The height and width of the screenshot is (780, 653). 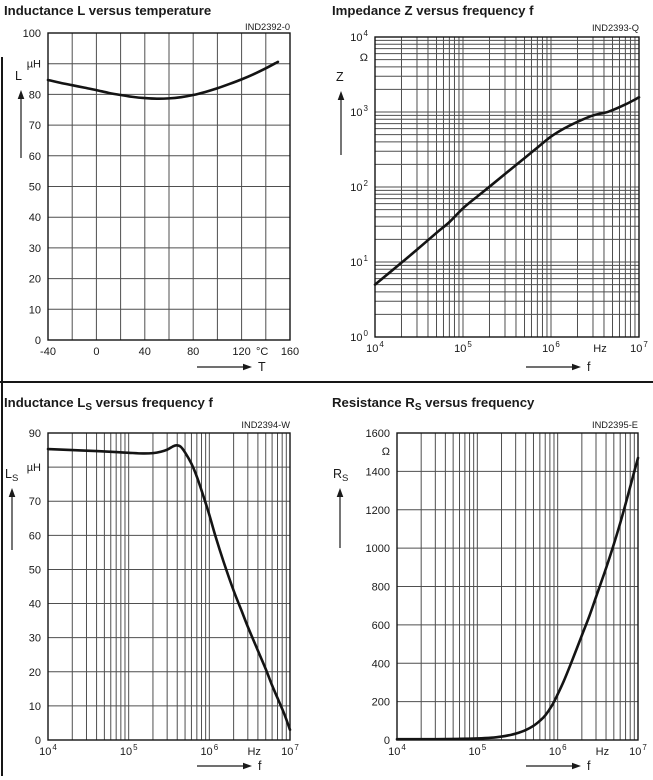 What do you see at coordinates (615, 425) in the screenshot?
I see `chart-code-label: IND2395-E` at bounding box center [615, 425].